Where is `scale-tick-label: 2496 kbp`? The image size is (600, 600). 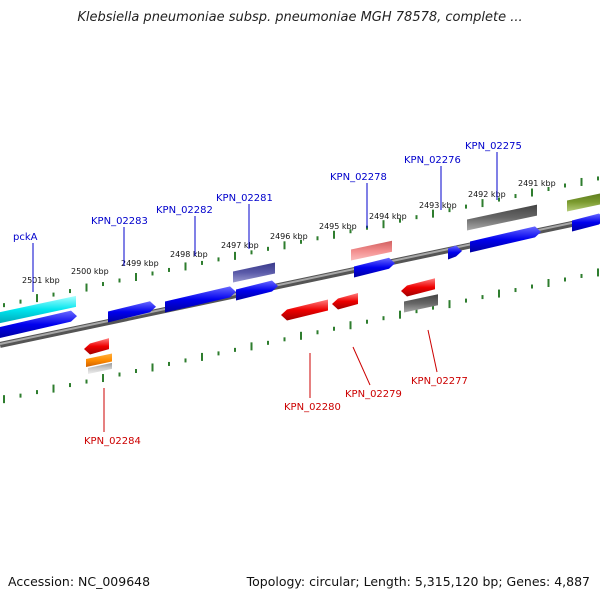 scale-tick-label: 2496 kbp is located at coordinates (289, 236).